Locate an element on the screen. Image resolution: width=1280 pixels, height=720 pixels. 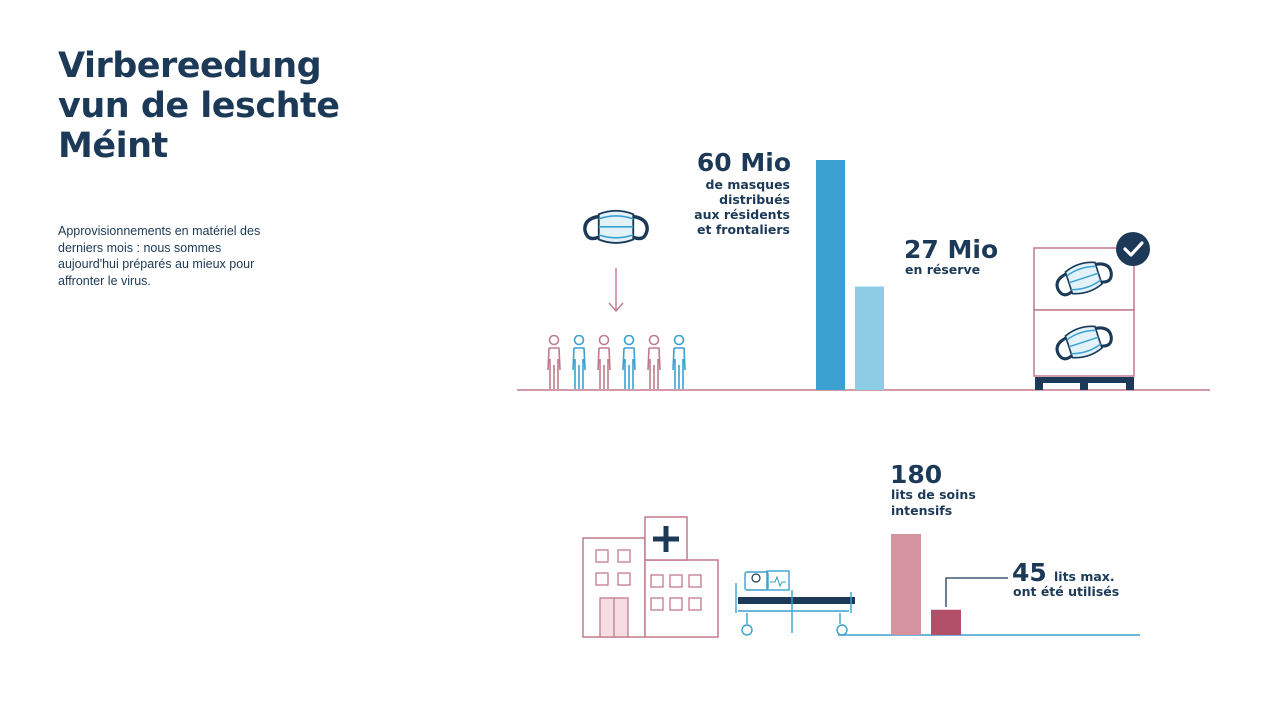
pallet-boxes-icon is located at coordinates (1084, 318).